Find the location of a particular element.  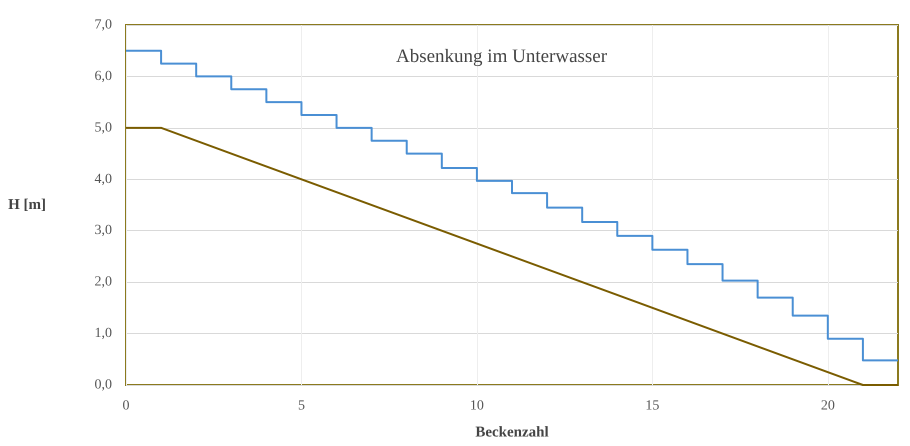

y-tick-label: 6,0 is located at coordinates (103, 76).